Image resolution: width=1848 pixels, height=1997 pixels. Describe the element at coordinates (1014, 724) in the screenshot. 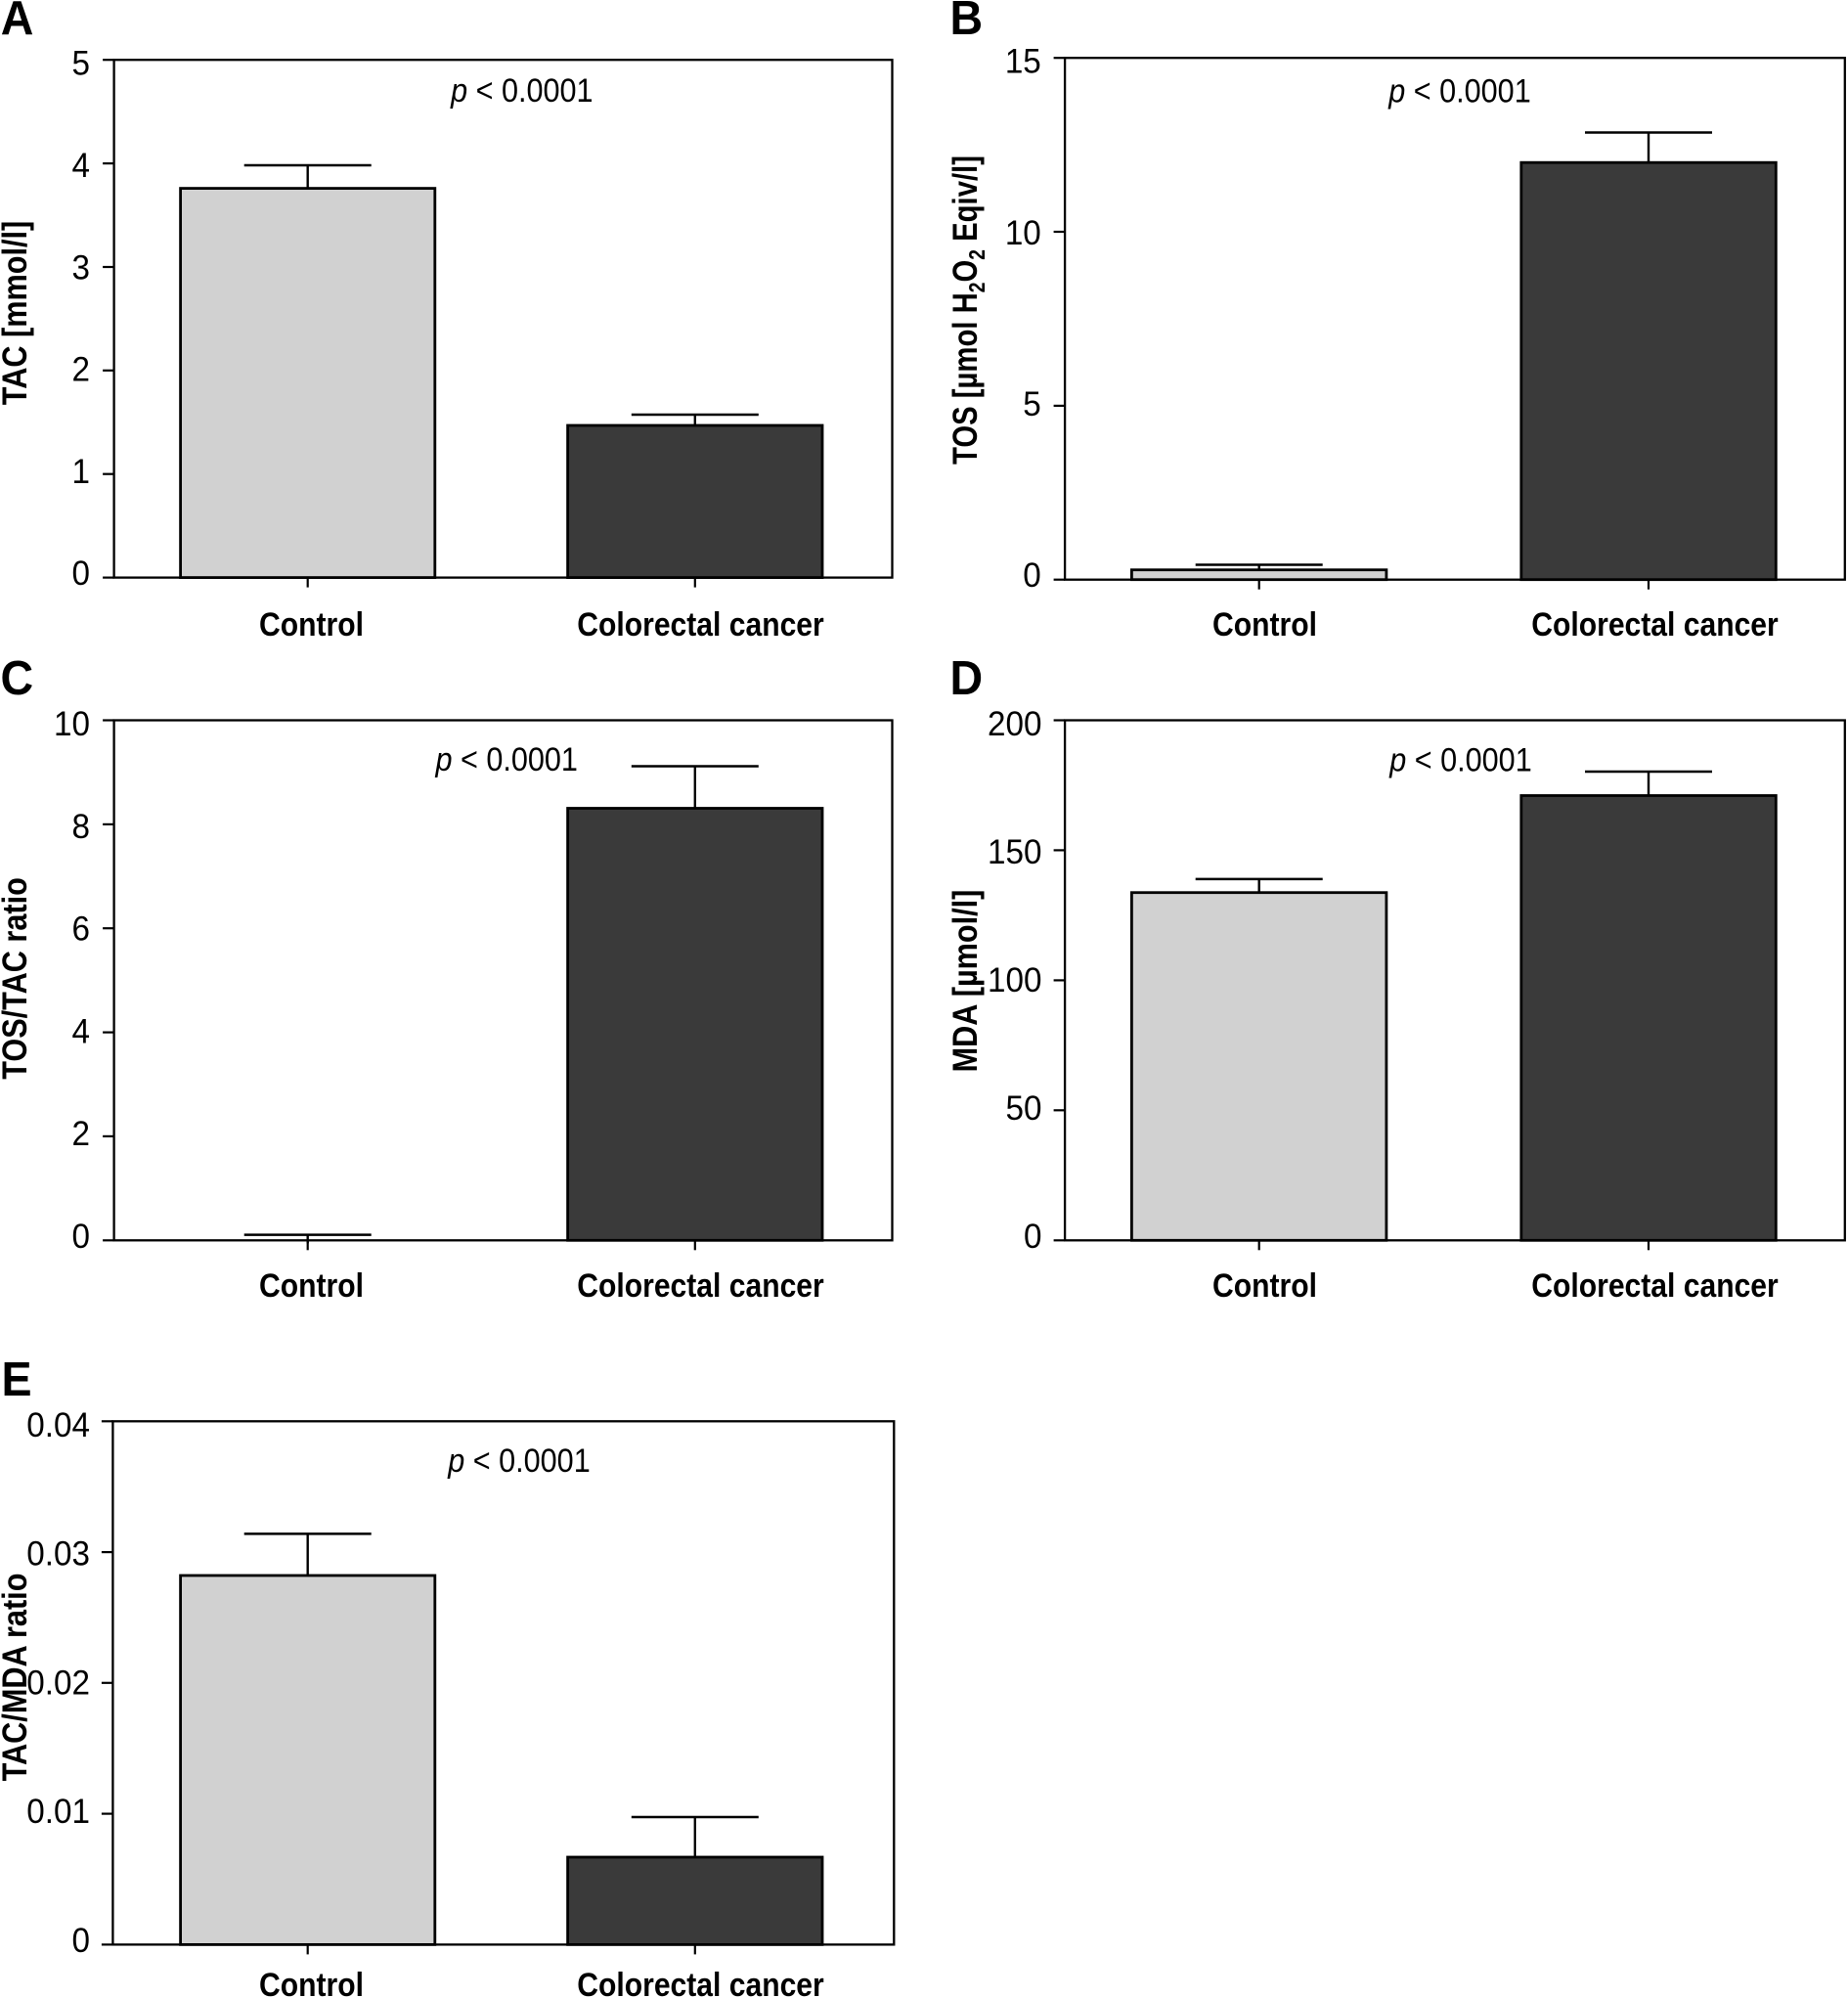

I see `svg-text: 200` at that location.